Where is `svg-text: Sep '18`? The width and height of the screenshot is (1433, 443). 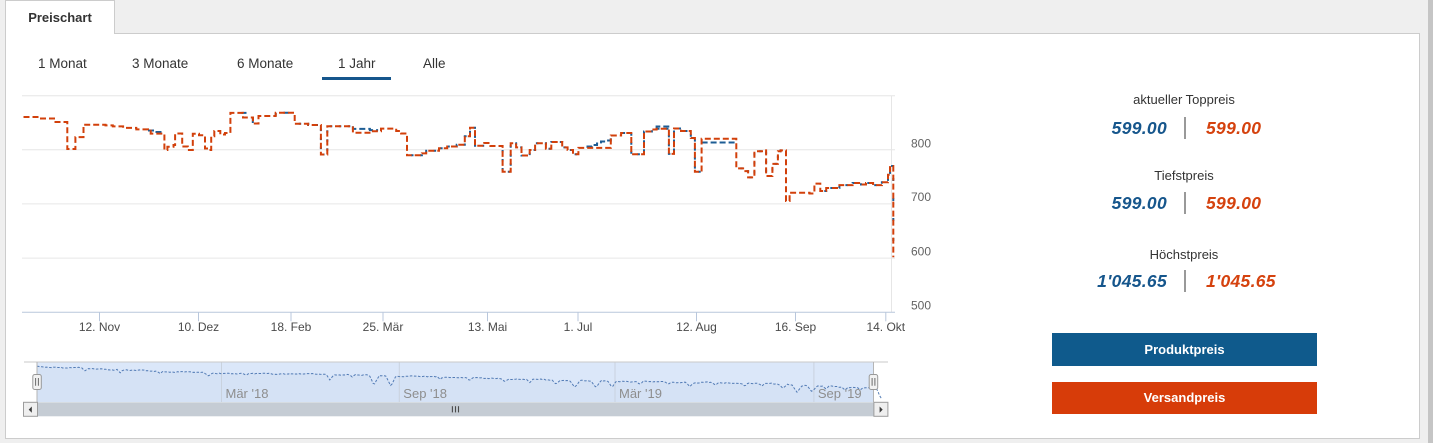 svg-text: Sep '18 is located at coordinates (425, 393).